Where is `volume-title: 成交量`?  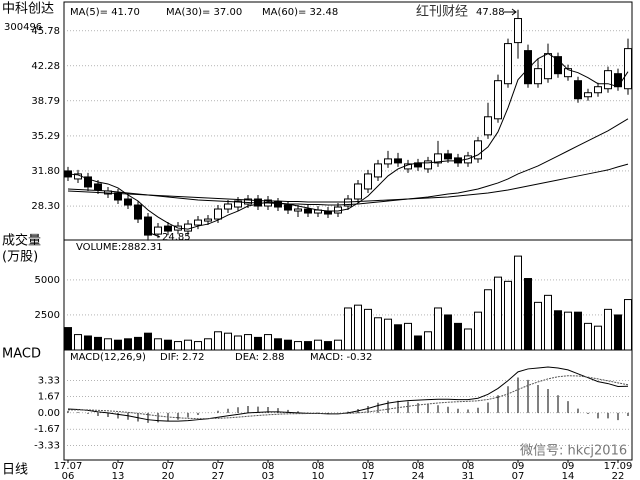 volume-title: 成交量 is located at coordinates (21, 241).